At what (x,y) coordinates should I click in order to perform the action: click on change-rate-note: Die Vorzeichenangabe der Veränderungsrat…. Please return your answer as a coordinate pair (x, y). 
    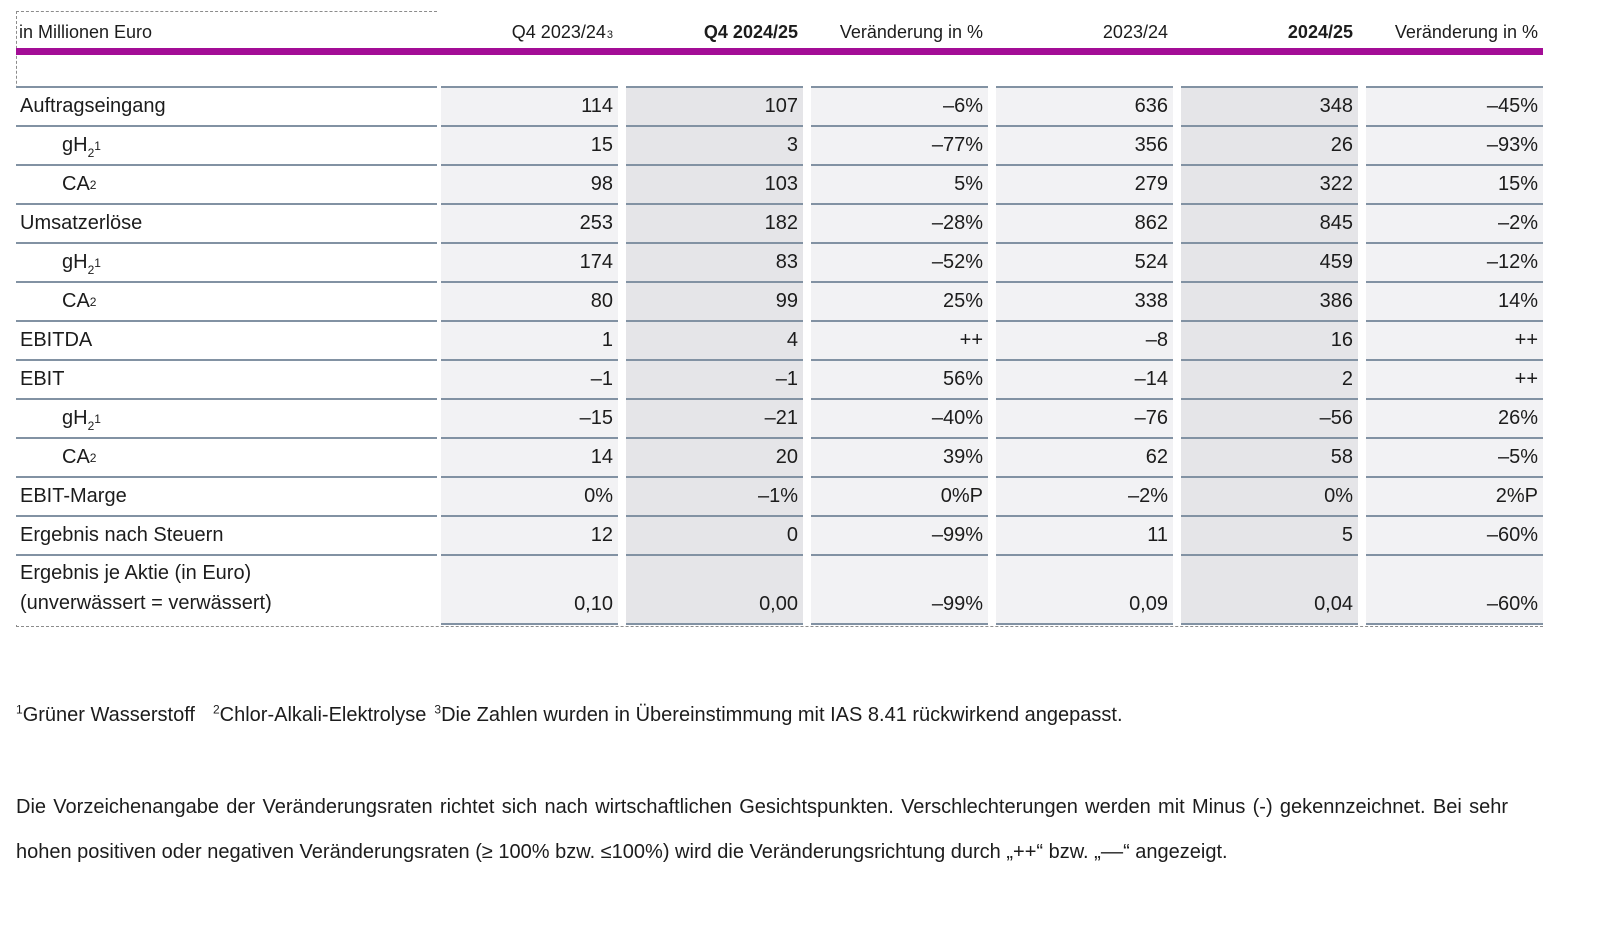
    Looking at the image, I should click on (762, 829).